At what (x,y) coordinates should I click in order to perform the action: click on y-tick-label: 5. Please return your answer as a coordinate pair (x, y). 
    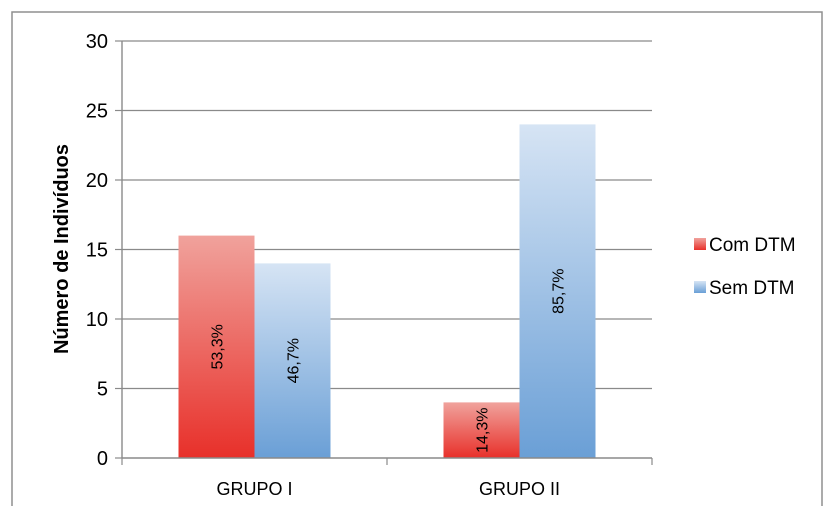
    Looking at the image, I should click on (102, 390).